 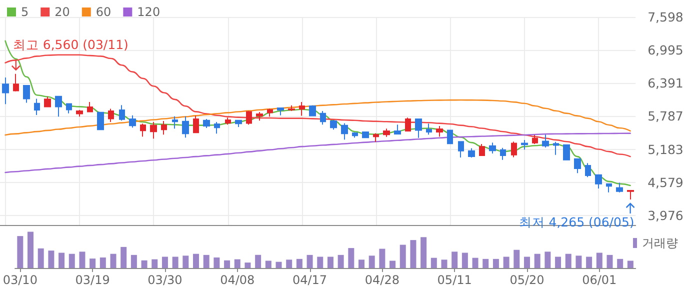 I want to click on x-tick-label: 04/17, so click(x=310, y=280).